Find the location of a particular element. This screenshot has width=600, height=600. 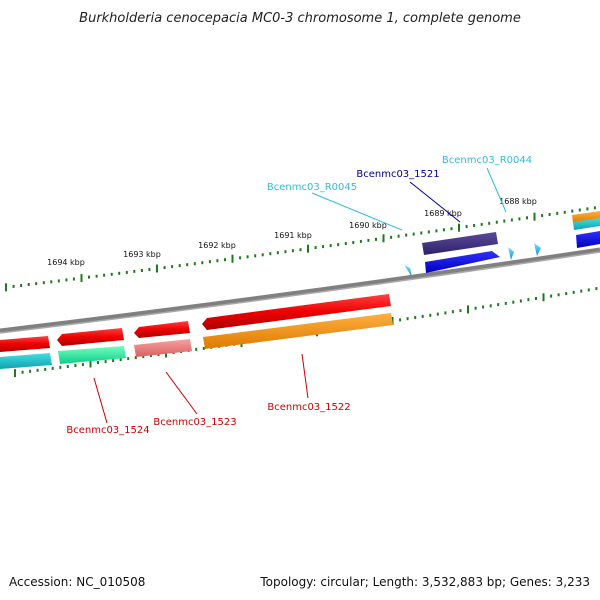

gene-right-blue is located at coordinates (588, 239).